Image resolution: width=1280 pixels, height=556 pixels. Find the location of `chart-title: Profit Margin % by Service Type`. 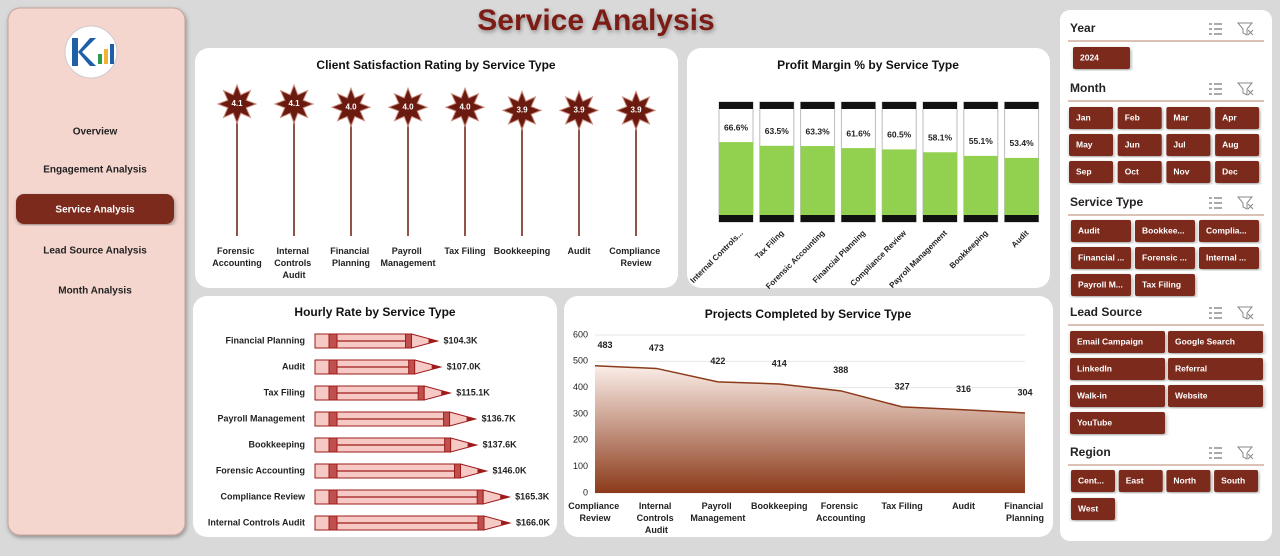

chart-title: Profit Margin % by Service Type is located at coordinates (868, 65).